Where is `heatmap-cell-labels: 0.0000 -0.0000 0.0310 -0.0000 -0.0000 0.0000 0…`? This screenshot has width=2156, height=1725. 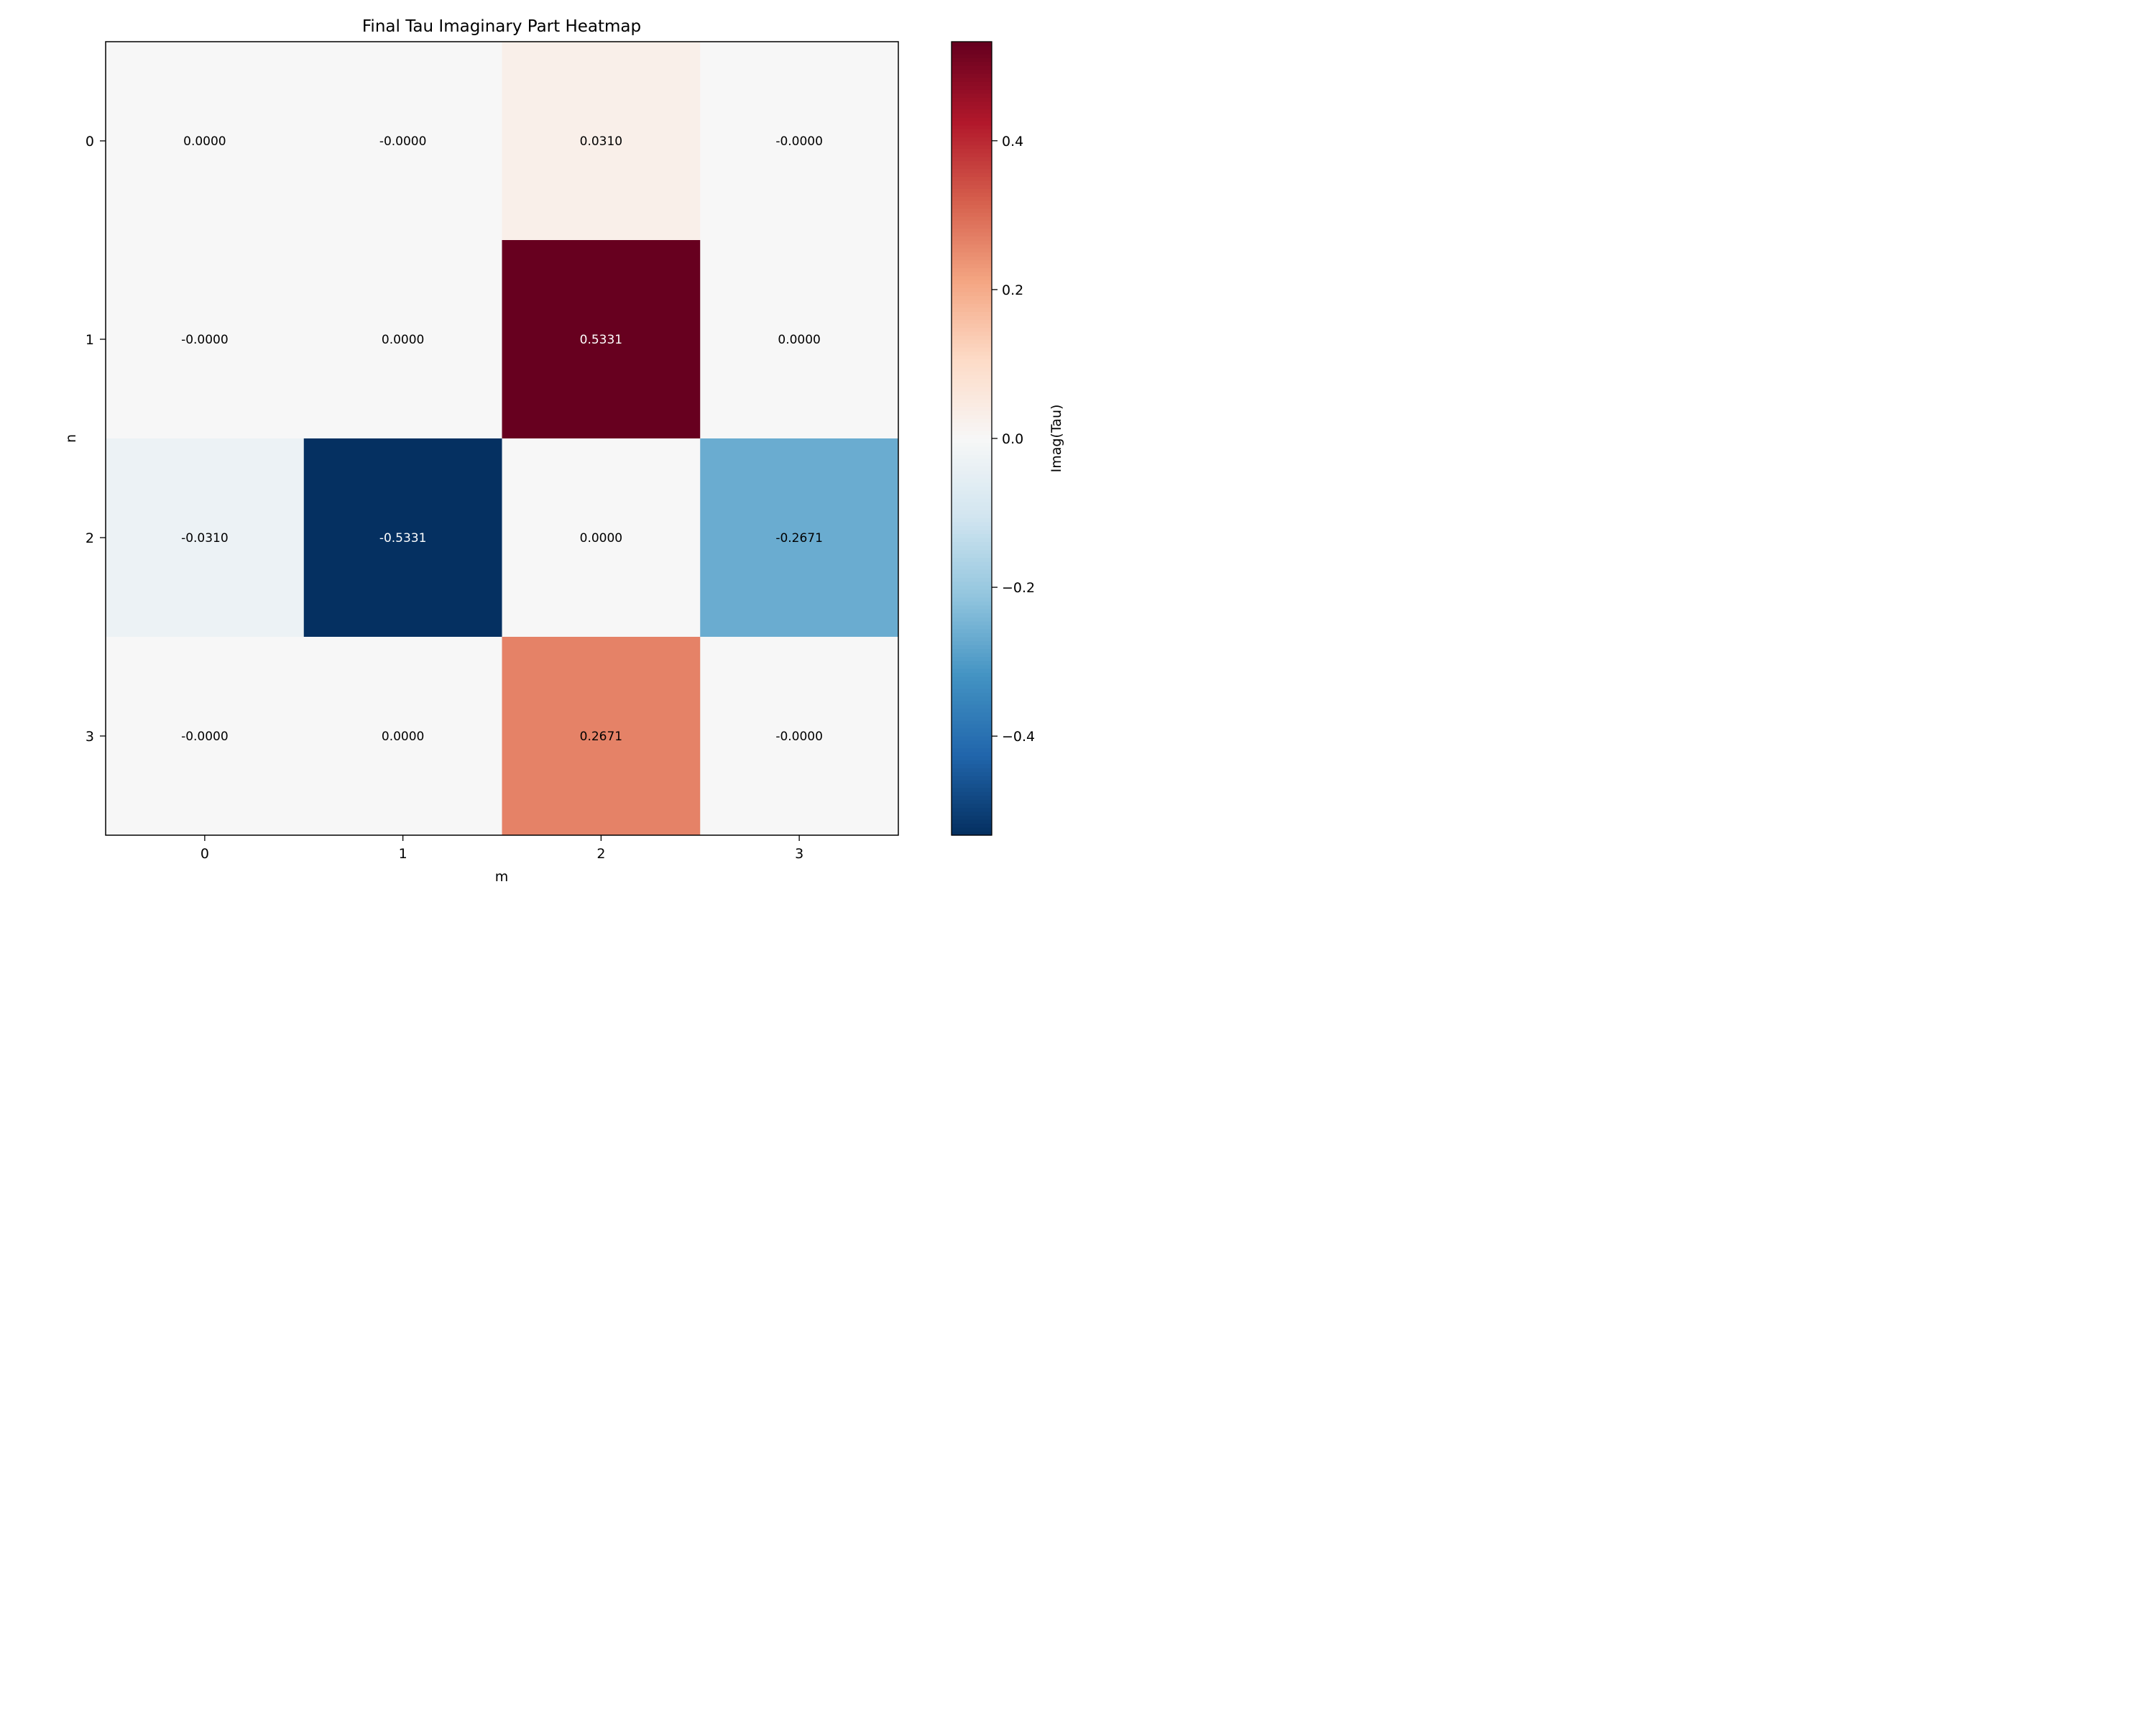 heatmap-cell-labels: 0.0000 -0.0000 0.0310 -0.0000 -0.0000 0.0000 0… is located at coordinates (502, 439).